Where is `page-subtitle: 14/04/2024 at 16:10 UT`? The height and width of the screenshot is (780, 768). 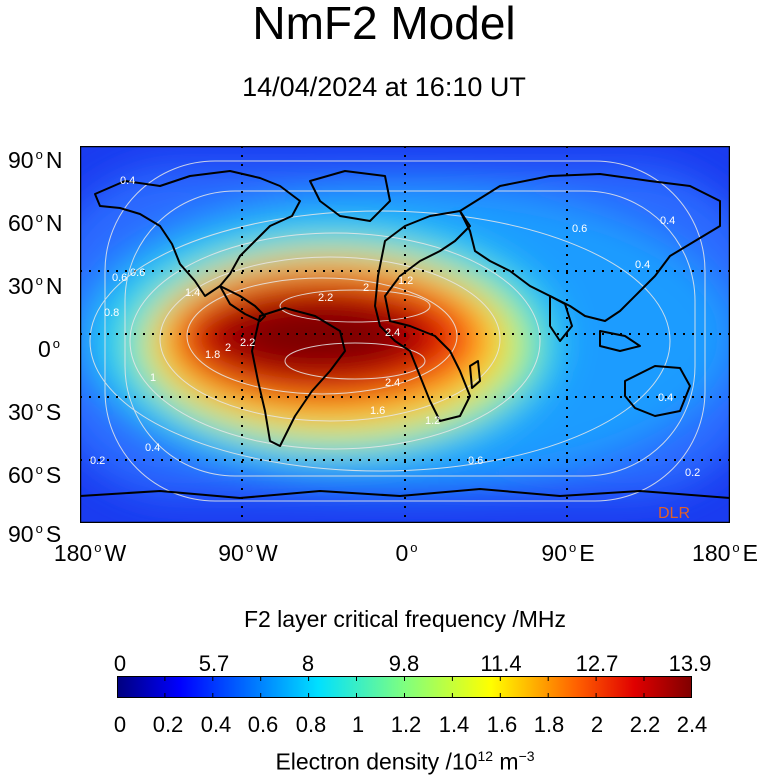
page-subtitle: 14/04/2024 at 16:10 UT is located at coordinates (384, 87).